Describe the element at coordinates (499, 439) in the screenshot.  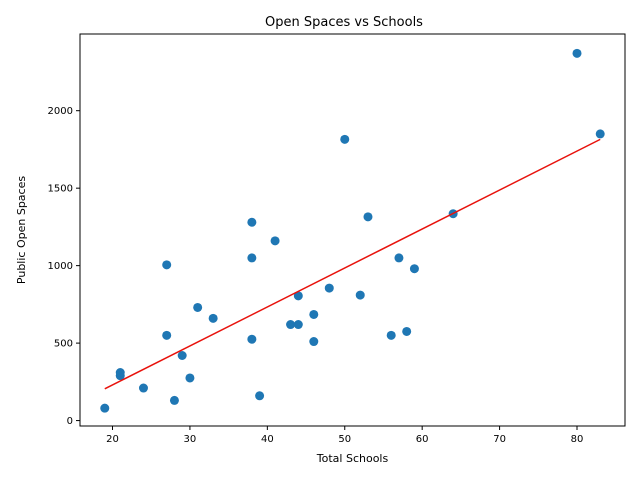
I see `x-tick-label: 70` at that location.